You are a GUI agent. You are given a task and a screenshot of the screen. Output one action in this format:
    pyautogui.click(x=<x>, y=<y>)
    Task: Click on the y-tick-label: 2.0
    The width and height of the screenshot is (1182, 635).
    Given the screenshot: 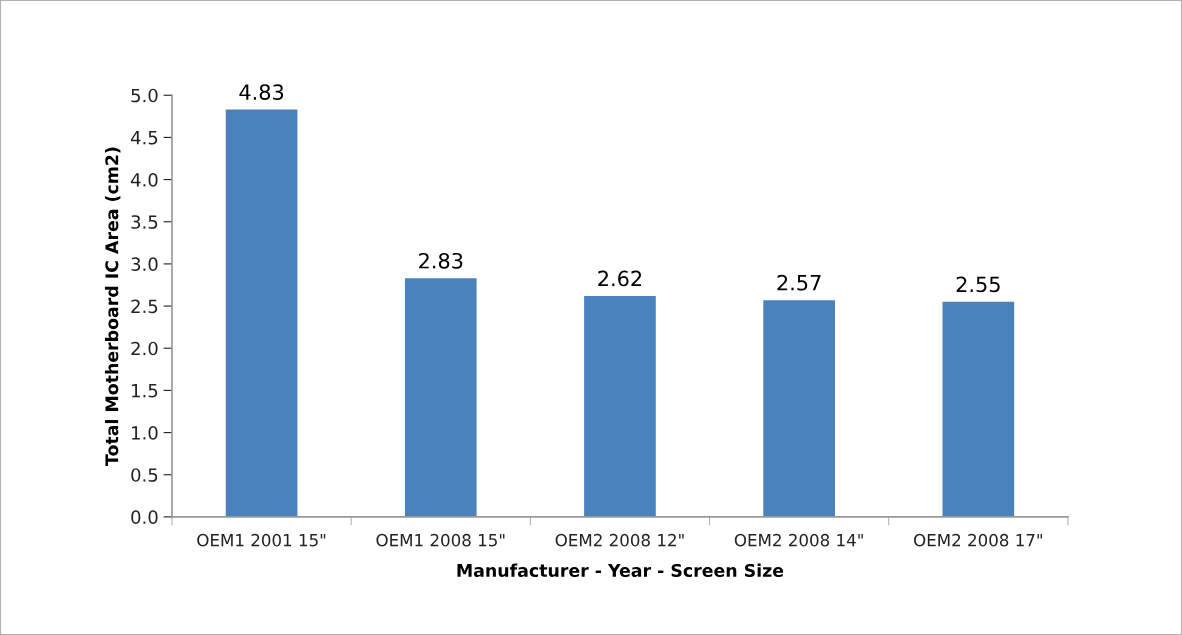 What is the action you would take?
    pyautogui.click(x=144, y=348)
    